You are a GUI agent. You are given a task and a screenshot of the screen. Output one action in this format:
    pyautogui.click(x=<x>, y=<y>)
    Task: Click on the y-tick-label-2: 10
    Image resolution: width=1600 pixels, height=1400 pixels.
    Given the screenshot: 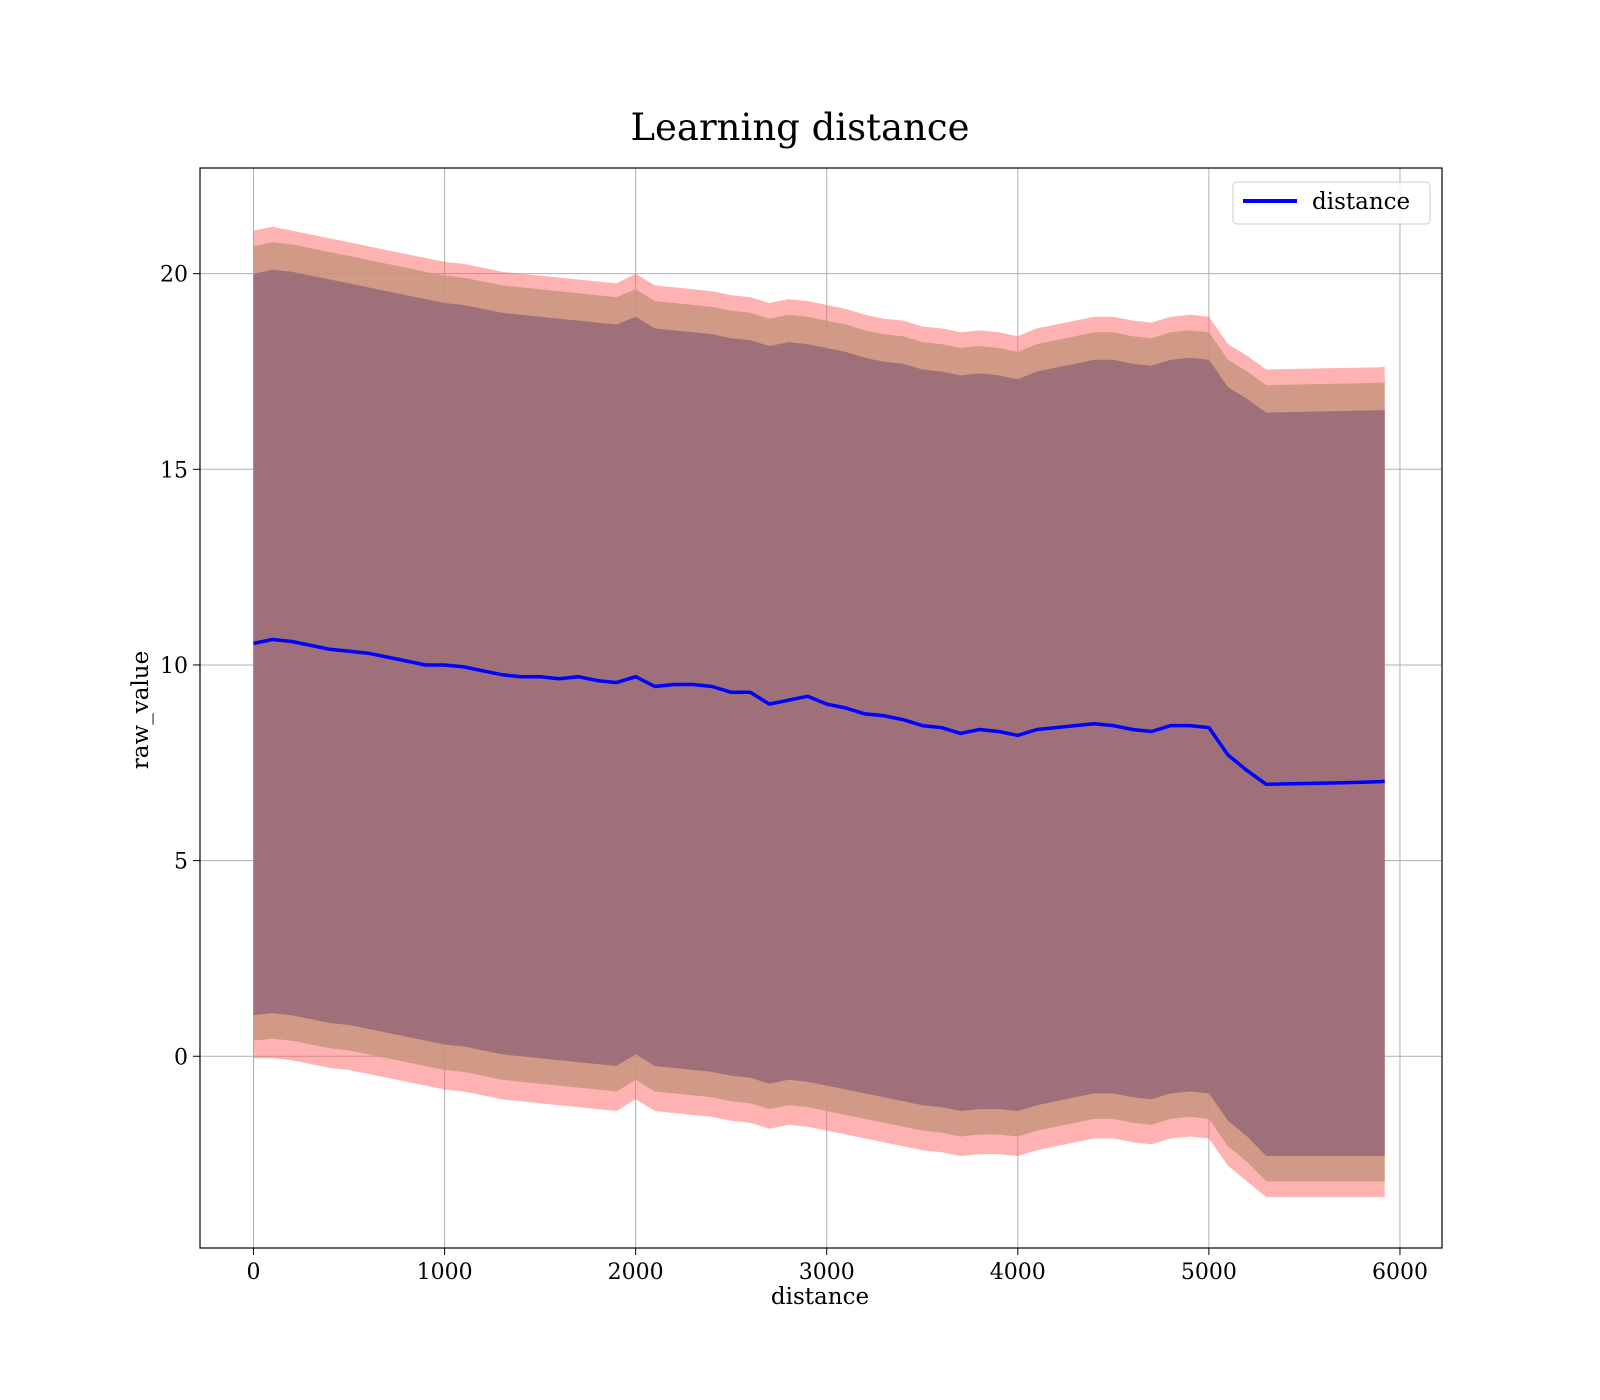 What is the action you would take?
    pyautogui.click(x=174, y=666)
    